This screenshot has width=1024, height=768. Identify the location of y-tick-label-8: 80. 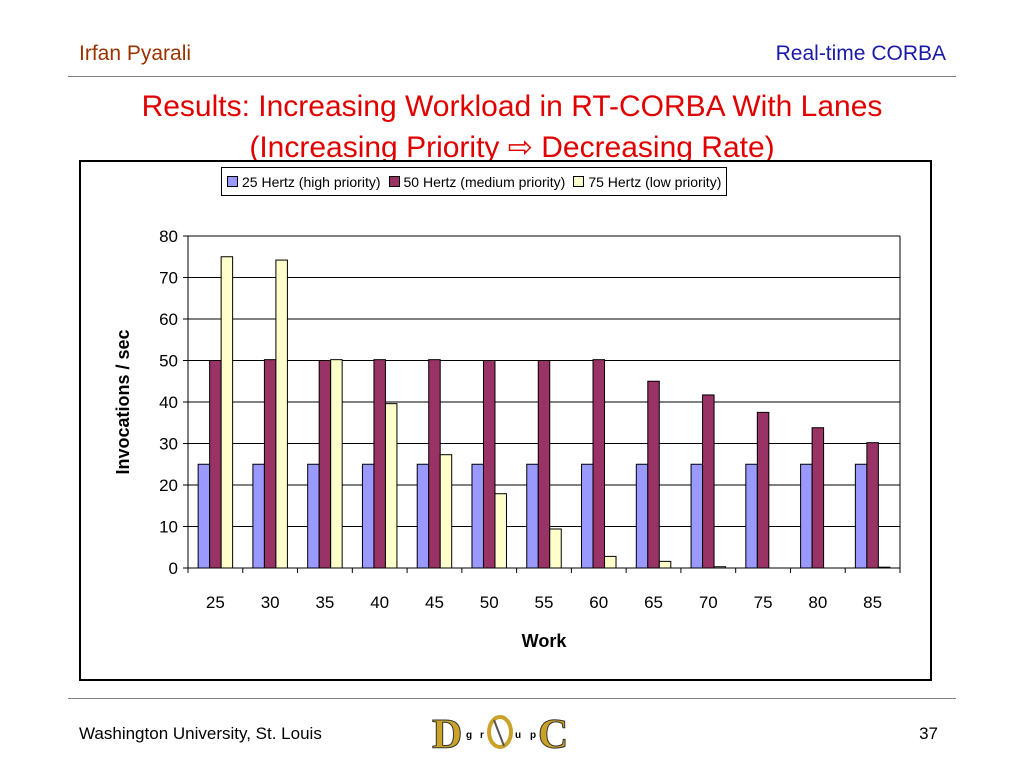
(168, 236).